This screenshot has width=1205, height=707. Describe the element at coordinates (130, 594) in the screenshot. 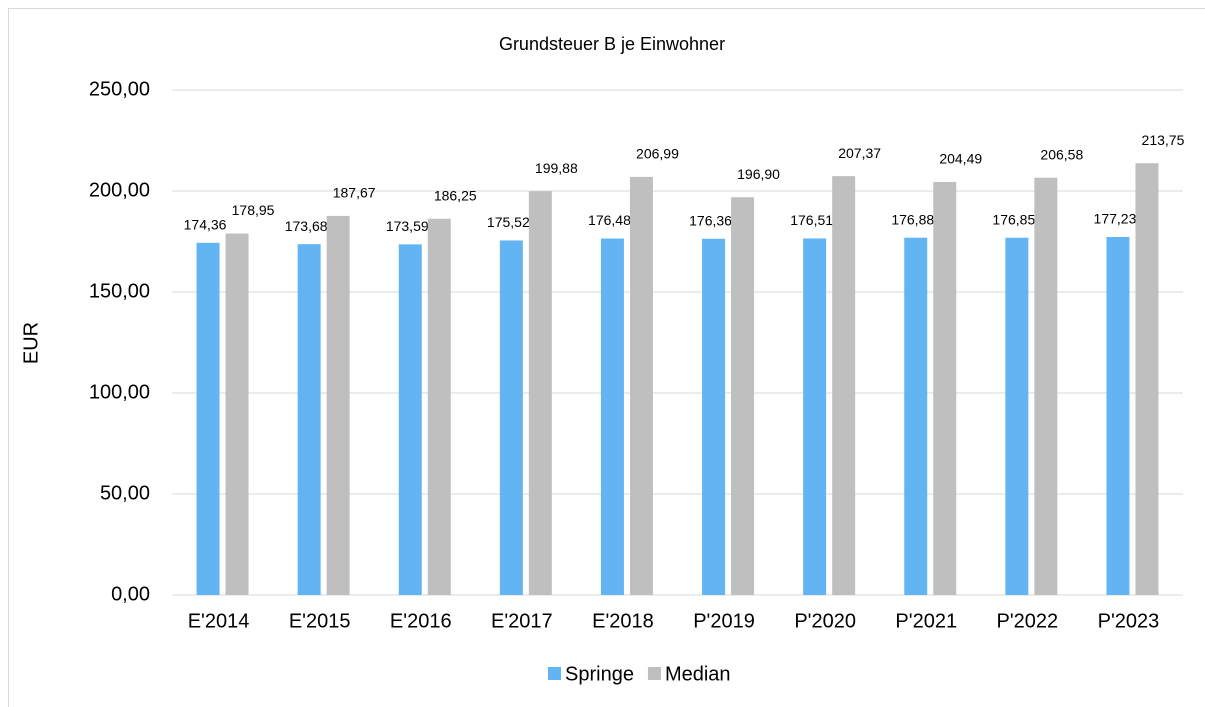

I see `y-tick-label: 0,00` at that location.